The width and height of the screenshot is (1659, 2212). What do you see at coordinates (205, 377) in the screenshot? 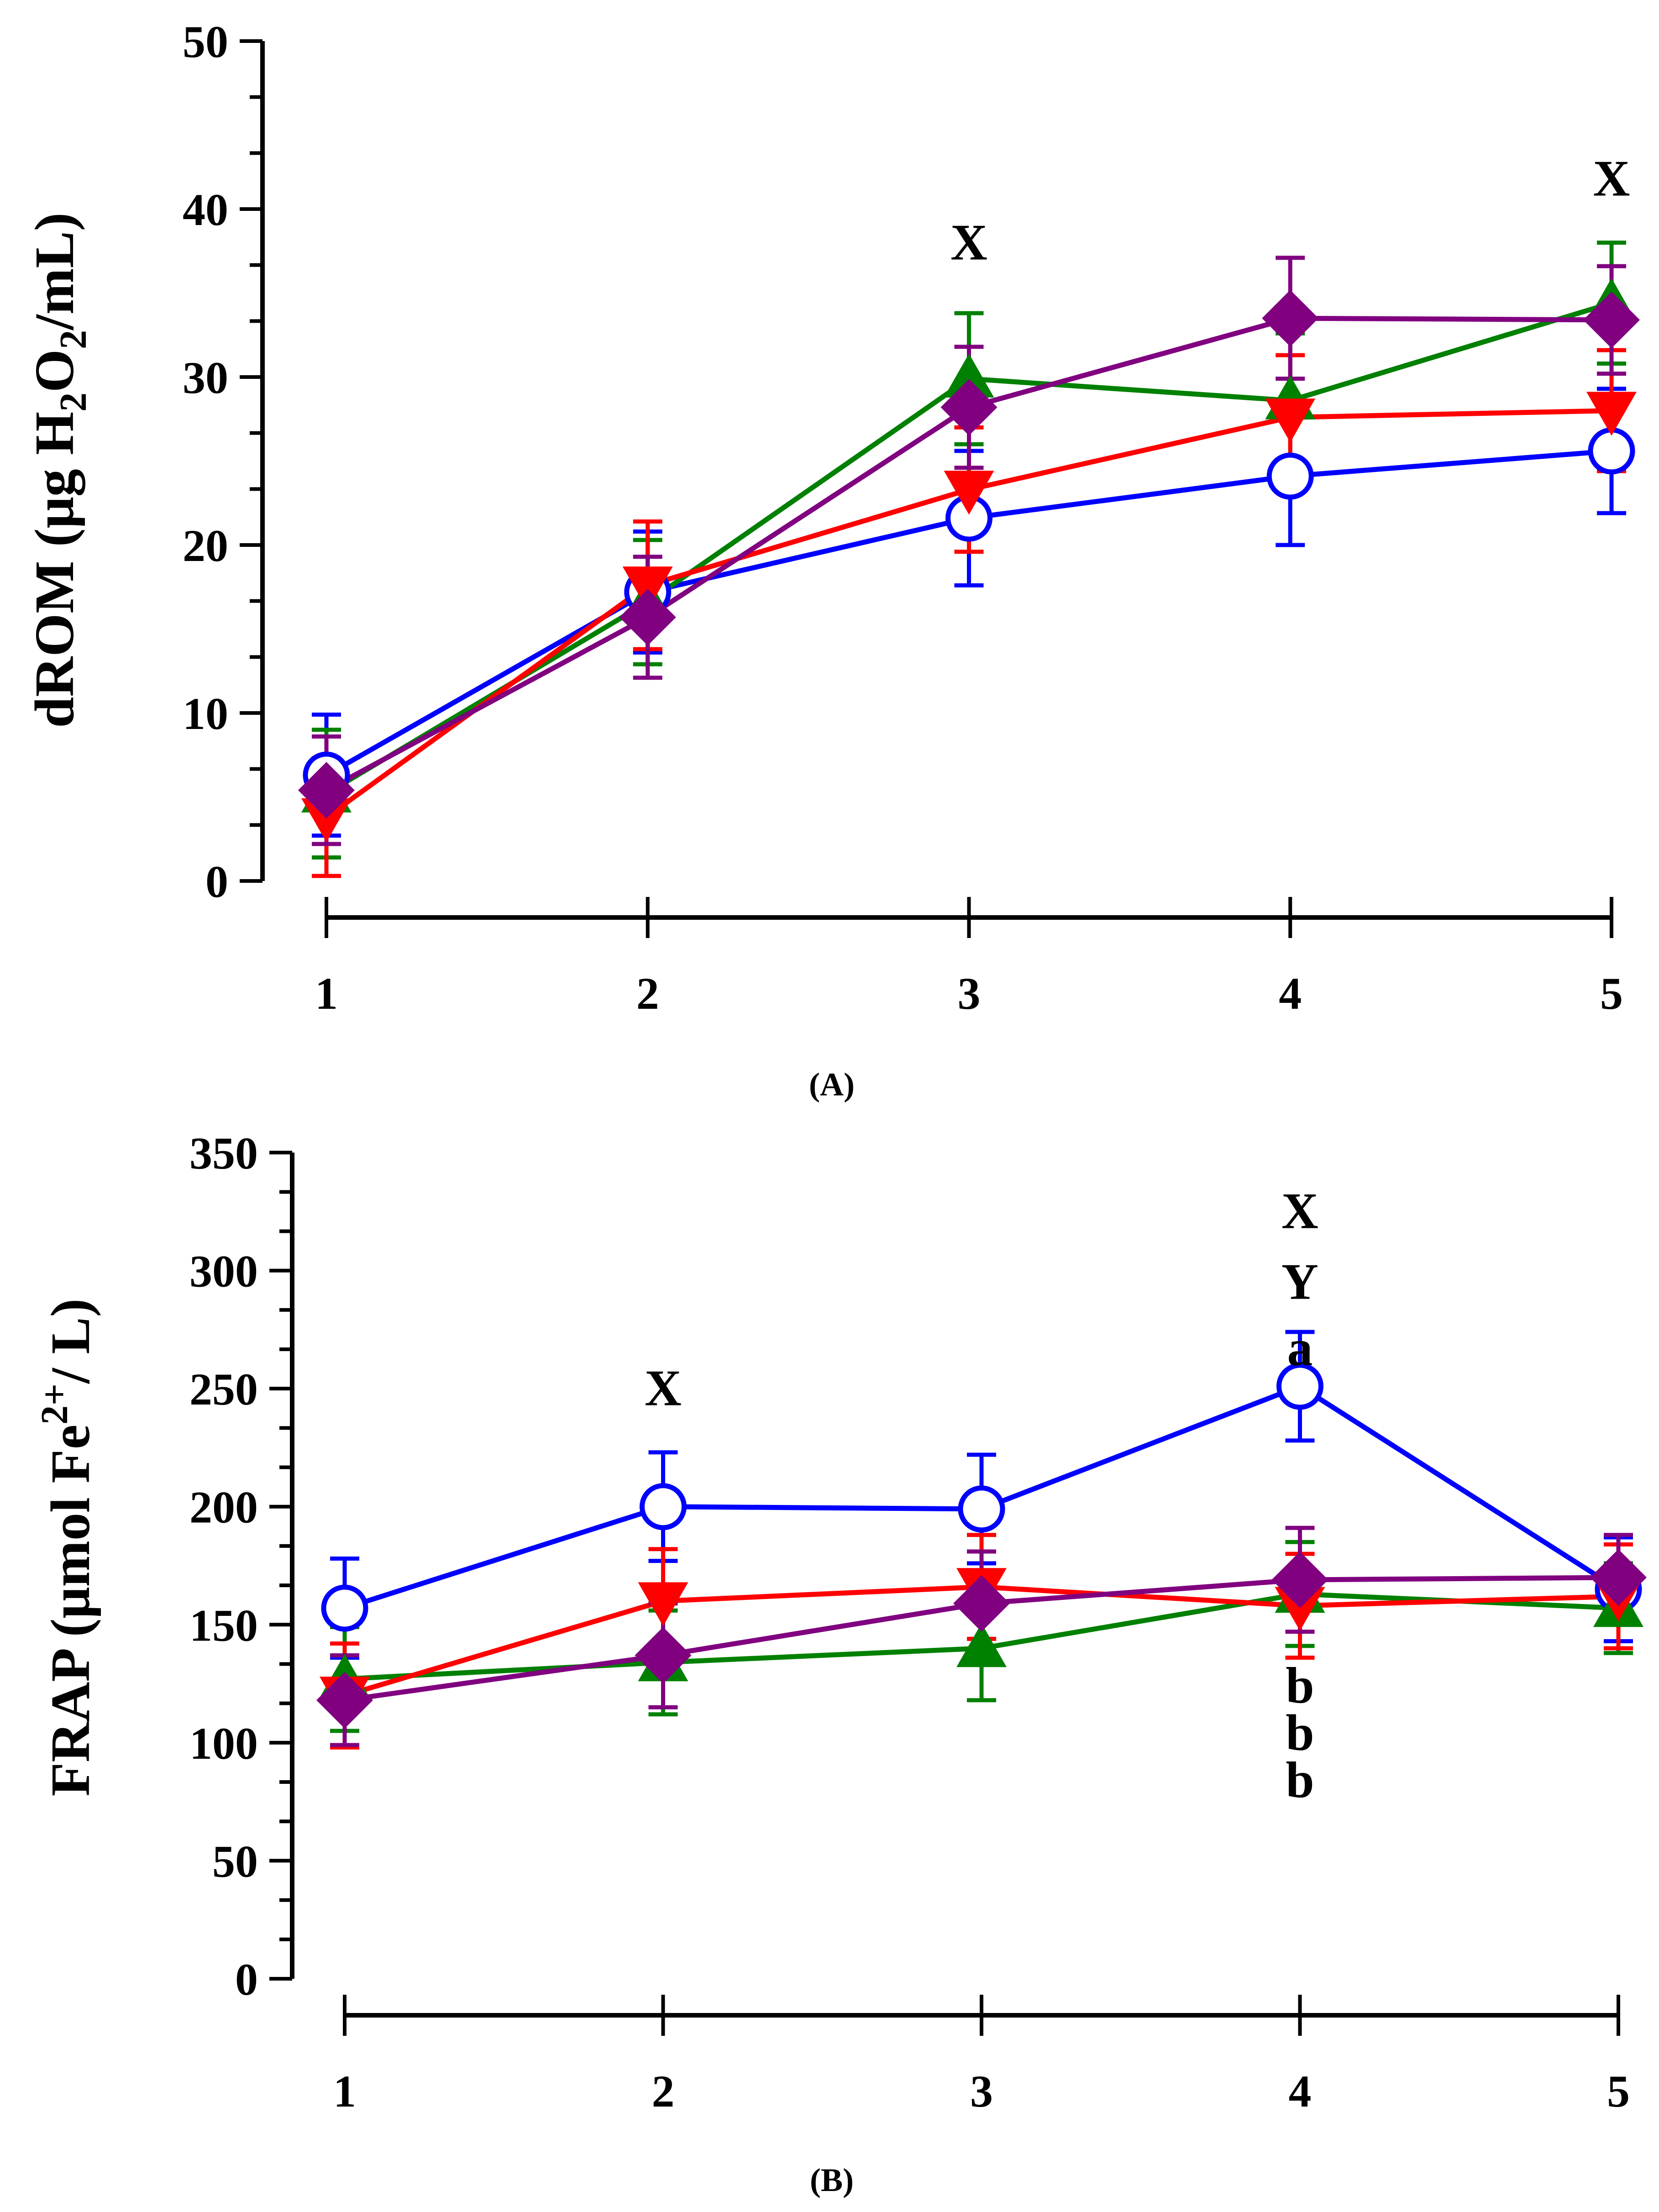
I see `panel-a-y-tick-label: 30` at bounding box center [205, 377].